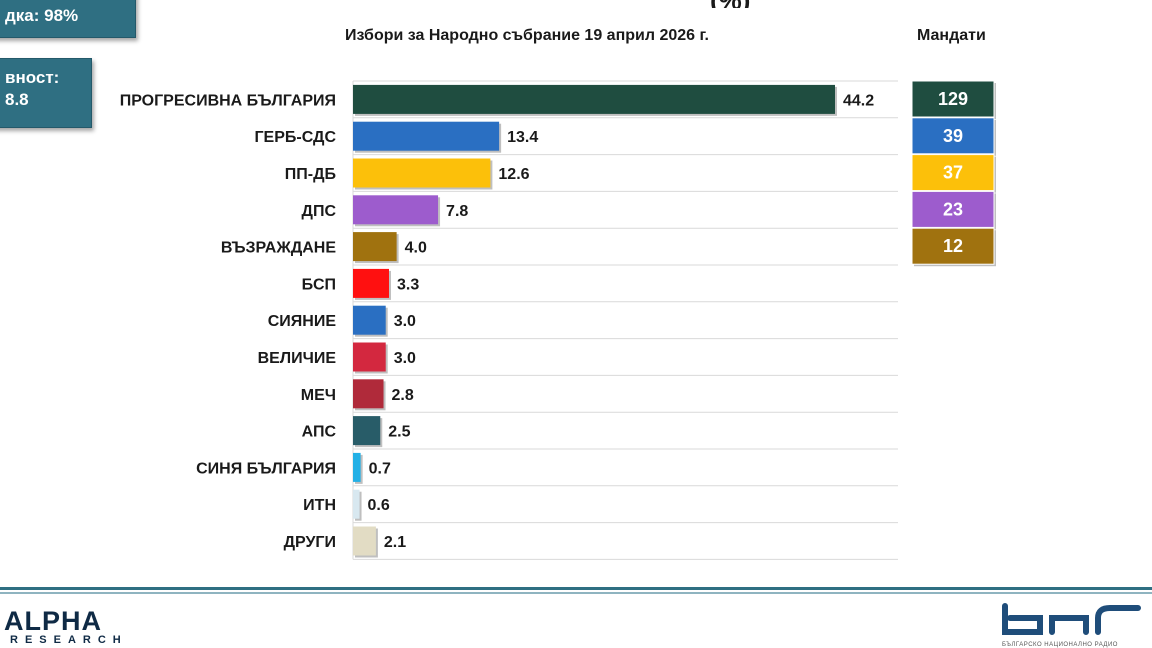 This screenshot has width=1152, height=648. What do you see at coordinates (1071, 619) in the screenshot?
I see `bnr-logo-icon` at bounding box center [1071, 619].